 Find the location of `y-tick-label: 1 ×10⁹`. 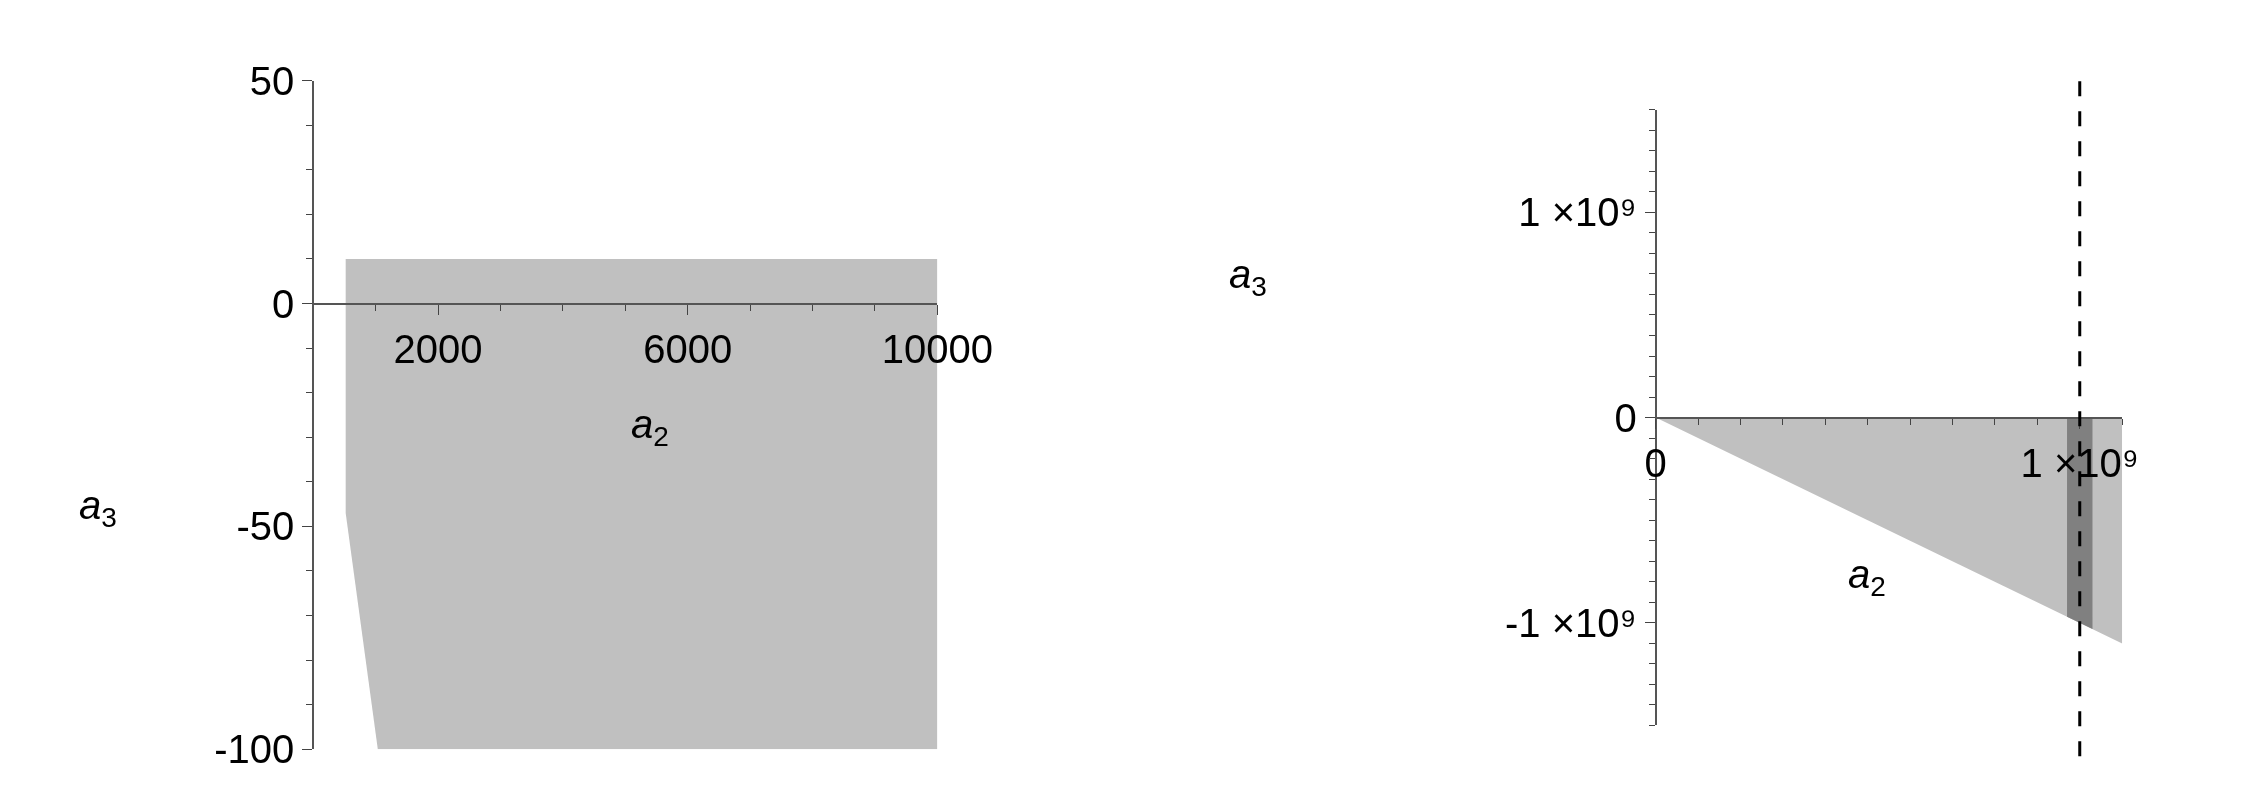

y-tick-label: 1 ×10⁹ is located at coordinates (1577, 212).